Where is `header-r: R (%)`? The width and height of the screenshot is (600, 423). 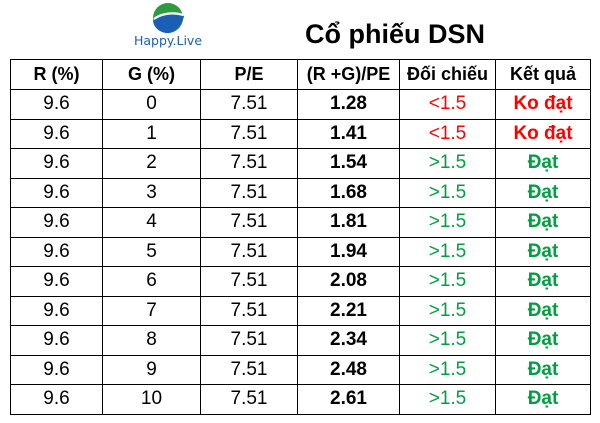
header-r: R (%) is located at coordinates (56, 74).